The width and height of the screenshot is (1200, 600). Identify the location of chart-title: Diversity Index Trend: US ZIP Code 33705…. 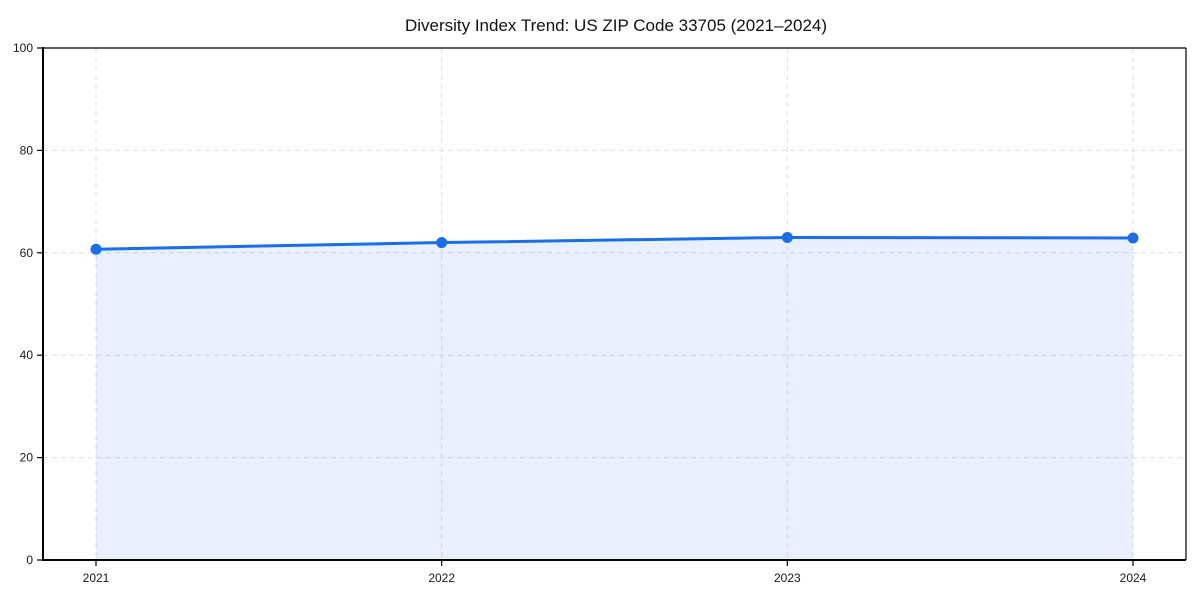
(616, 25).